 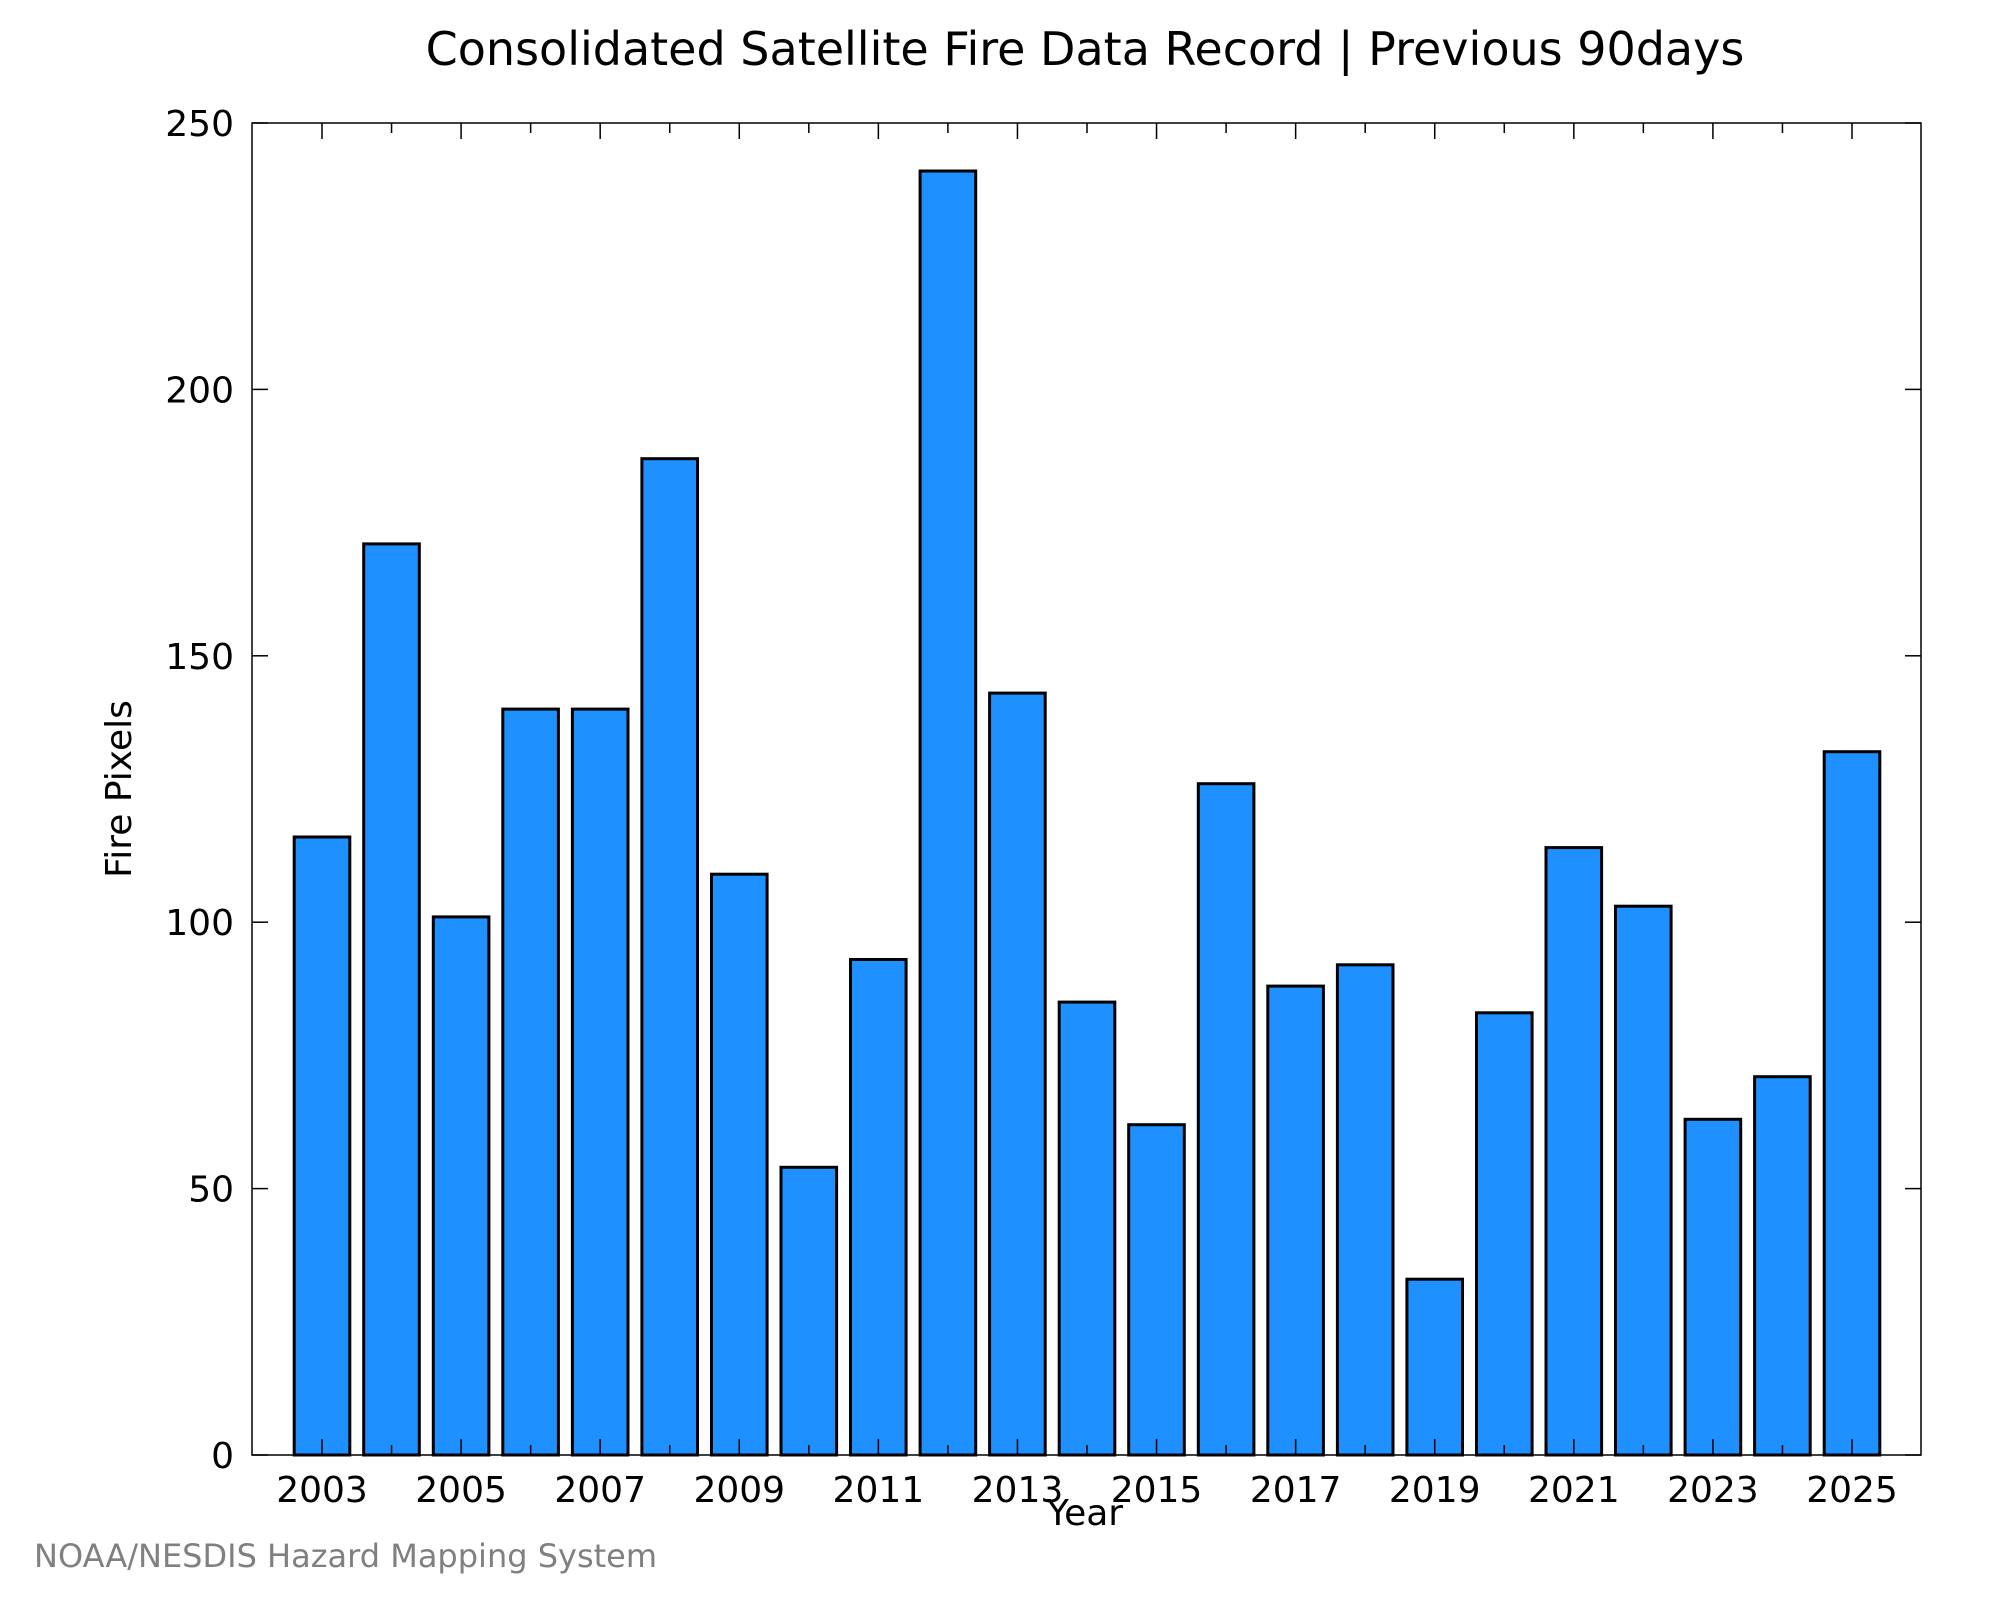 What do you see at coordinates (391, 999) in the screenshot?
I see `bar-2004` at bounding box center [391, 999].